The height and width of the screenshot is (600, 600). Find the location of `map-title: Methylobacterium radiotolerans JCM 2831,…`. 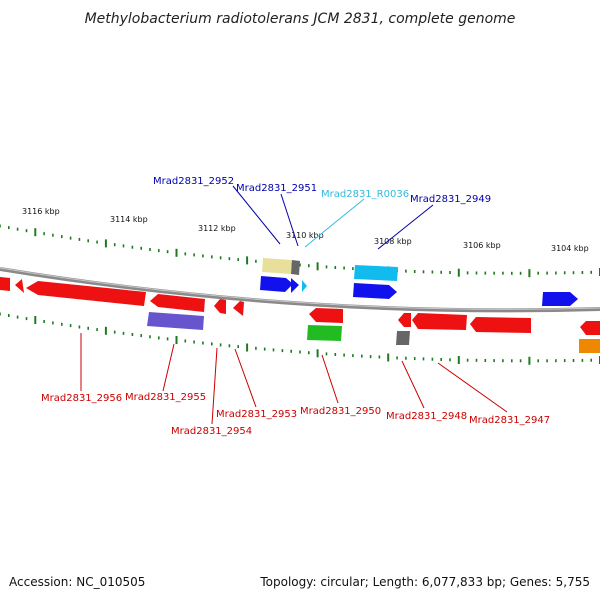

map-title: Methylobacterium radiotolerans JCM 2831,… is located at coordinates (300, 19).